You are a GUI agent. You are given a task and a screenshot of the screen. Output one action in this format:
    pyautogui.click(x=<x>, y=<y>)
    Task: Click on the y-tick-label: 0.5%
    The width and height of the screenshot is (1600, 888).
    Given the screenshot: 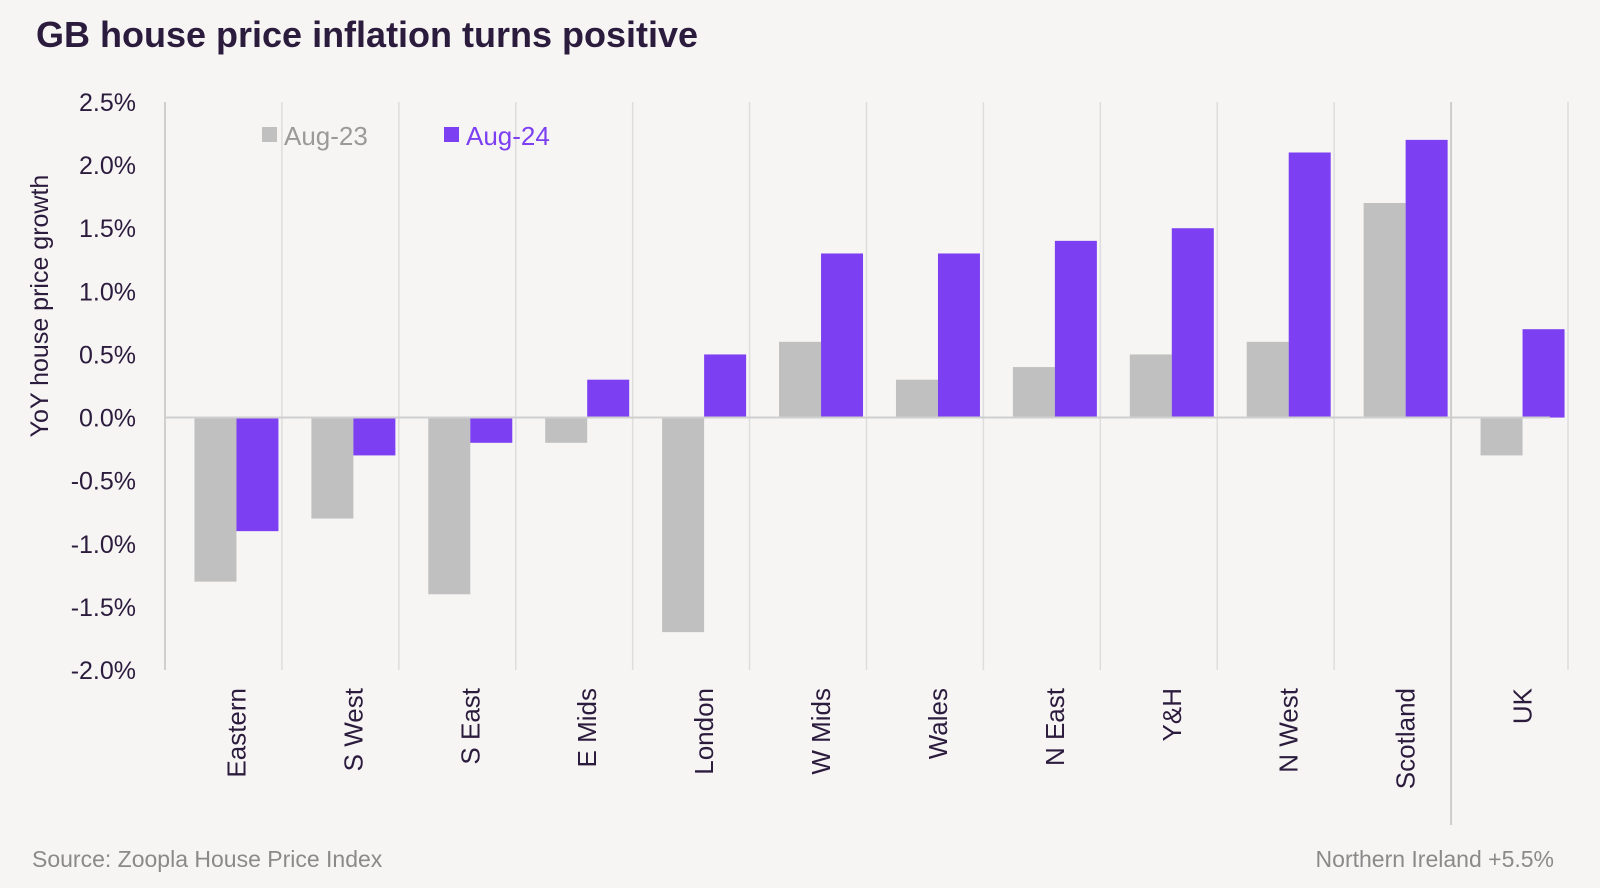 What is the action you would take?
    pyautogui.click(x=107, y=355)
    